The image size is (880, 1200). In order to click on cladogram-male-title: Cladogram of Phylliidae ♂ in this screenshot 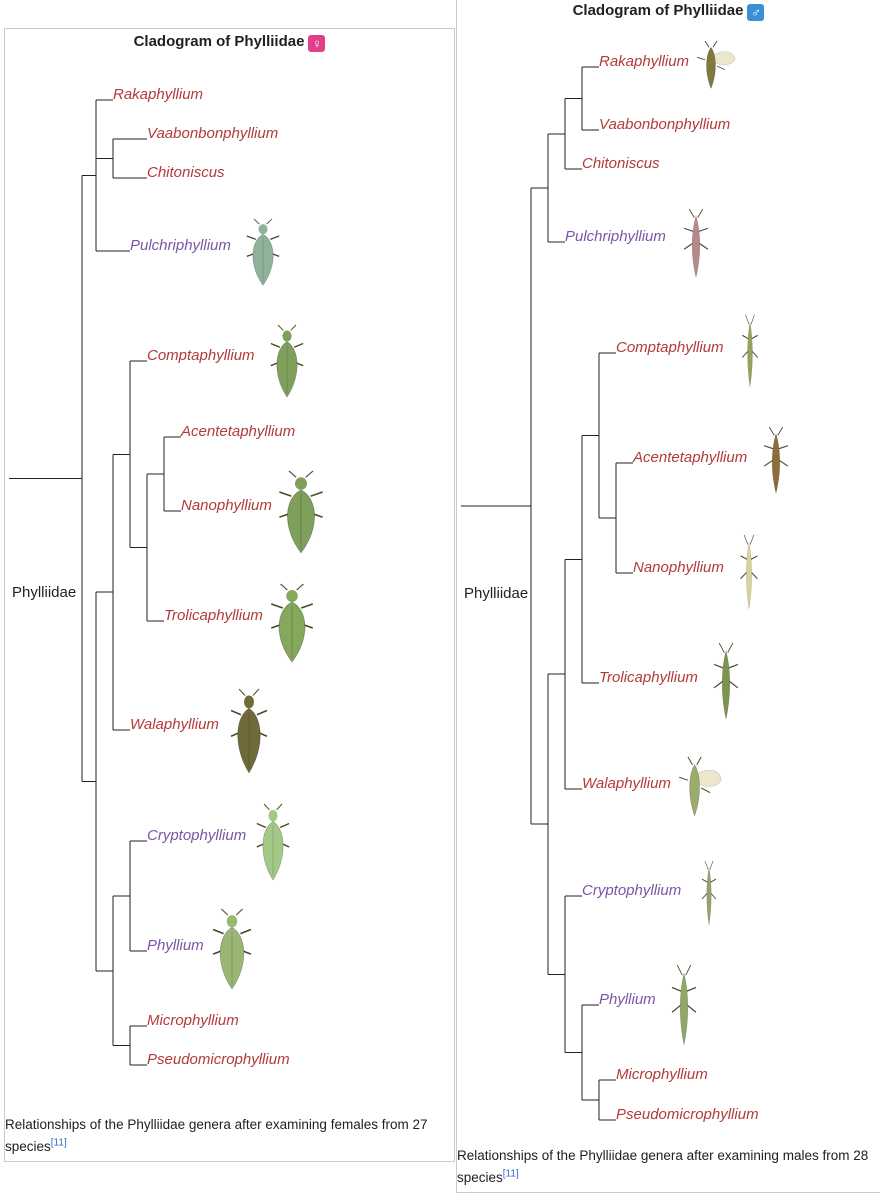, I will do `click(668, 11)`.